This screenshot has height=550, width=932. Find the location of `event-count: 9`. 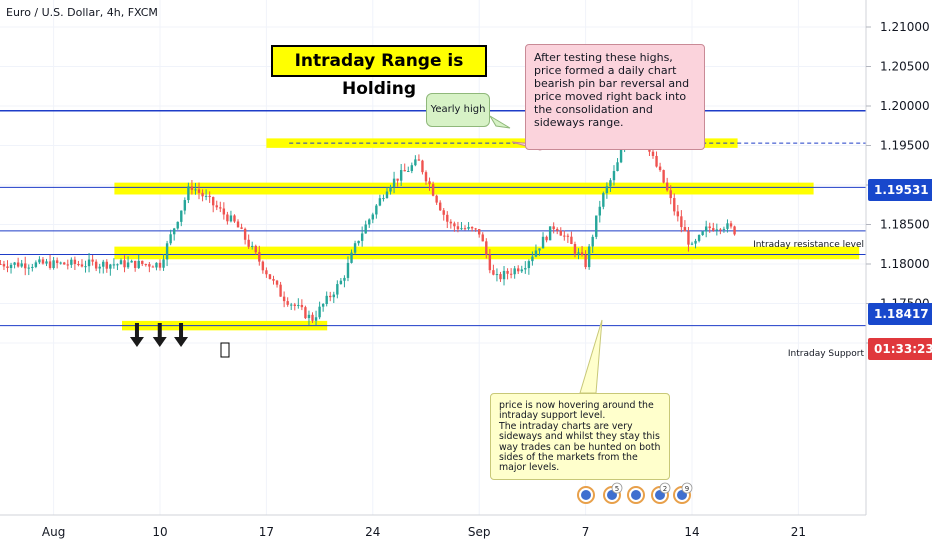

event-count: 9 is located at coordinates (687, 489).